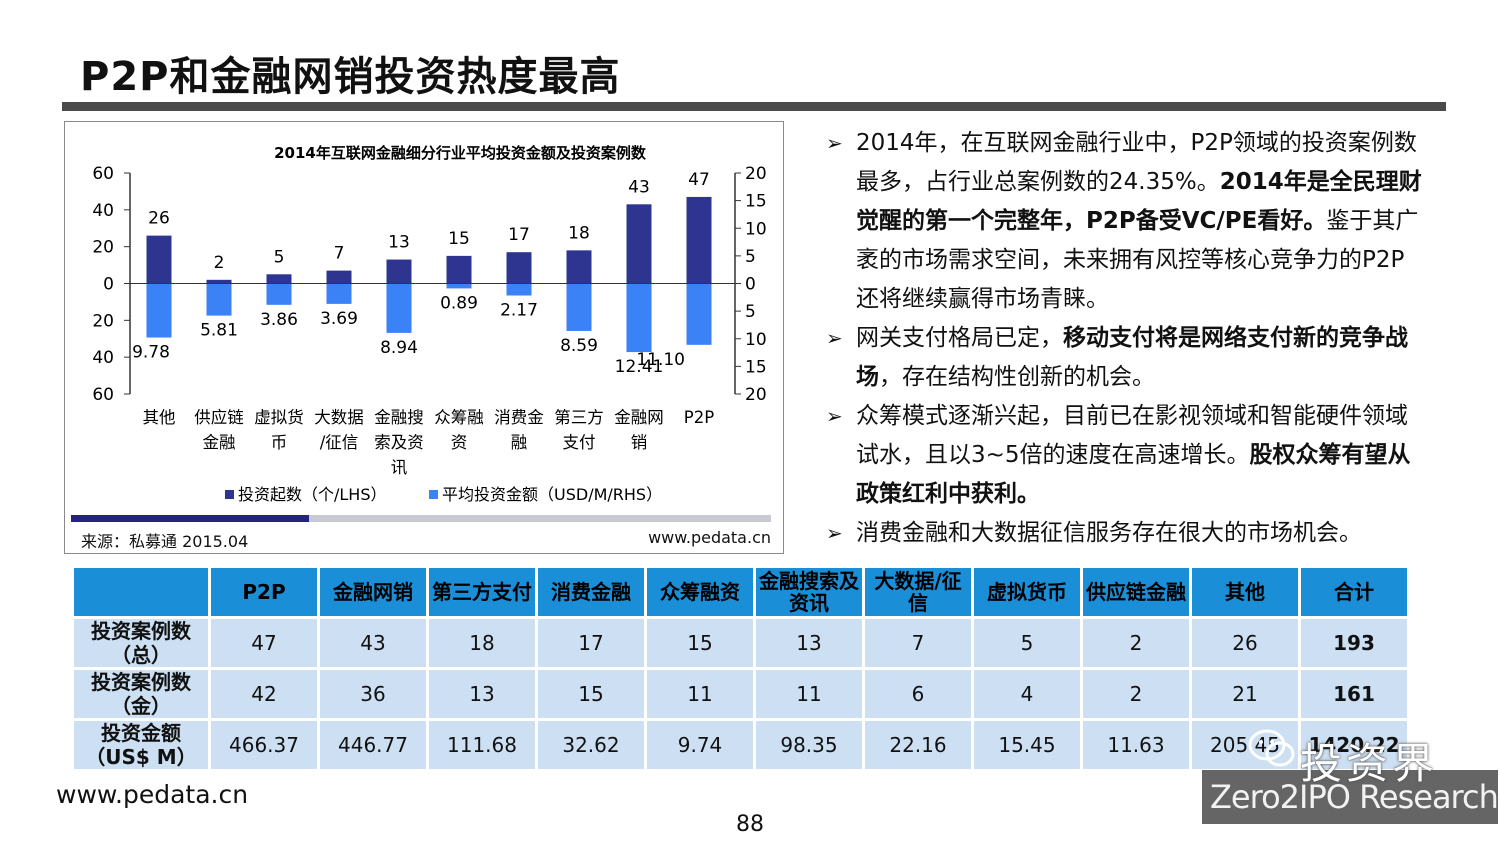 The image size is (1500, 844). What do you see at coordinates (519, 442) in the screenshot?
I see `category-label: 融` at bounding box center [519, 442].